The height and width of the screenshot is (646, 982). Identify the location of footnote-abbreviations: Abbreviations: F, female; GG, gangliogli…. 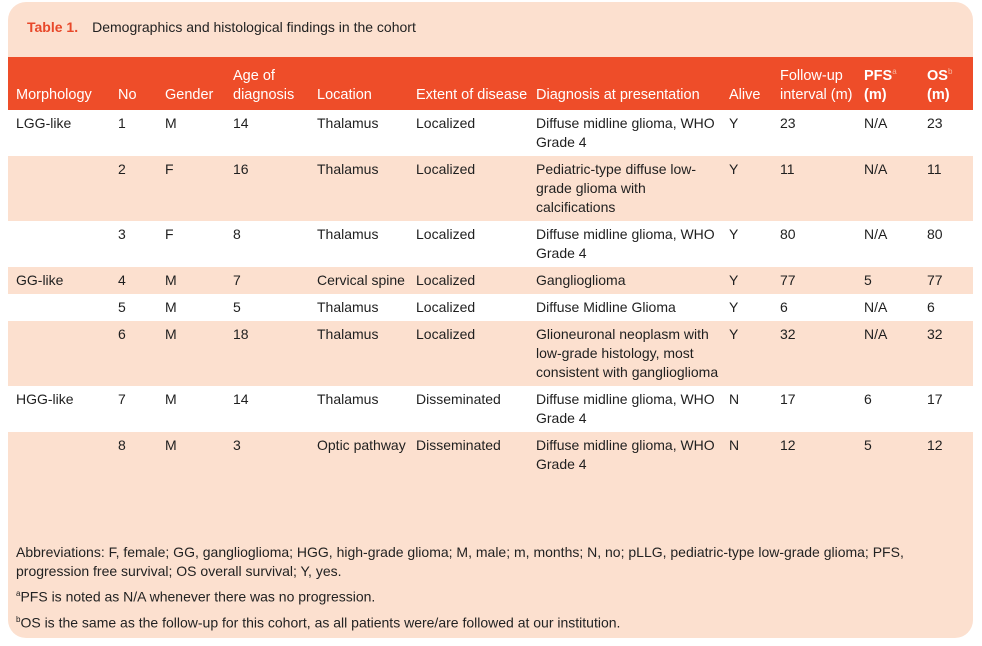
(460, 561).